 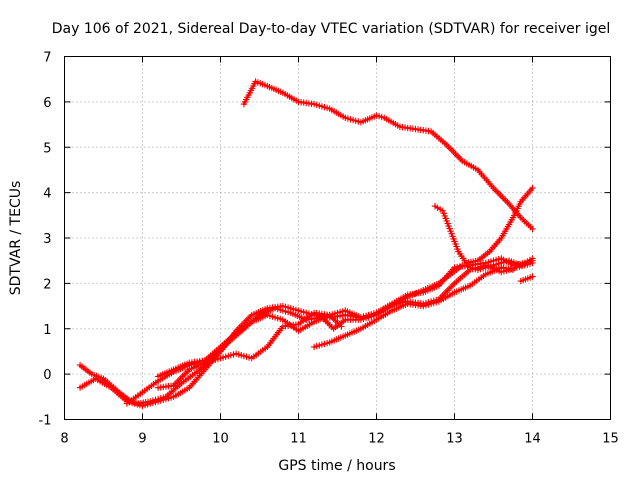 What do you see at coordinates (339, 439) in the screenshot?
I see `x-tick-labels: 8 9 10 11 12 13 14 15` at bounding box center [339, 439].